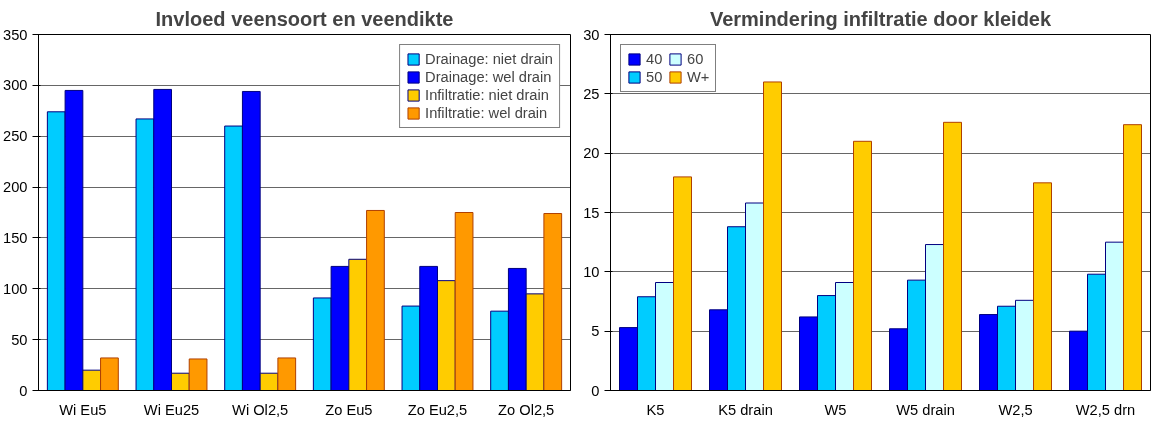 This screenshot has width=1170, height=428. What do you see at coordinates (304, 18) in the screenshot?
I see `chart-title: Invloed veensoort en veendikte` at bounding box center [304, 18].